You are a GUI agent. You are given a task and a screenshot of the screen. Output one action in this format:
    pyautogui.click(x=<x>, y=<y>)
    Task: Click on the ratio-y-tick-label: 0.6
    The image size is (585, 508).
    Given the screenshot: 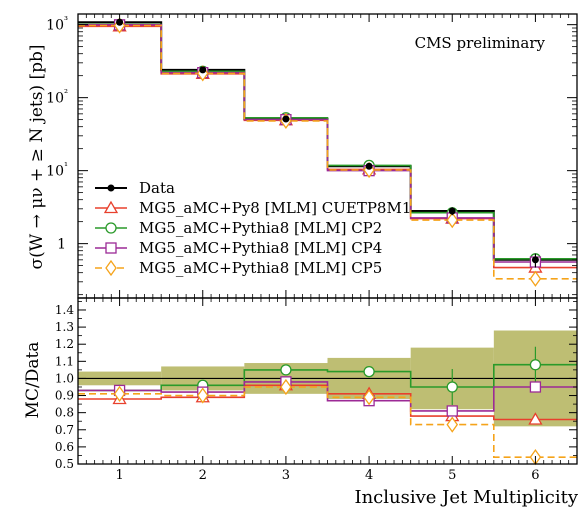 What is the action you would take?
    pyautogui.click(x=64, y=447)
    